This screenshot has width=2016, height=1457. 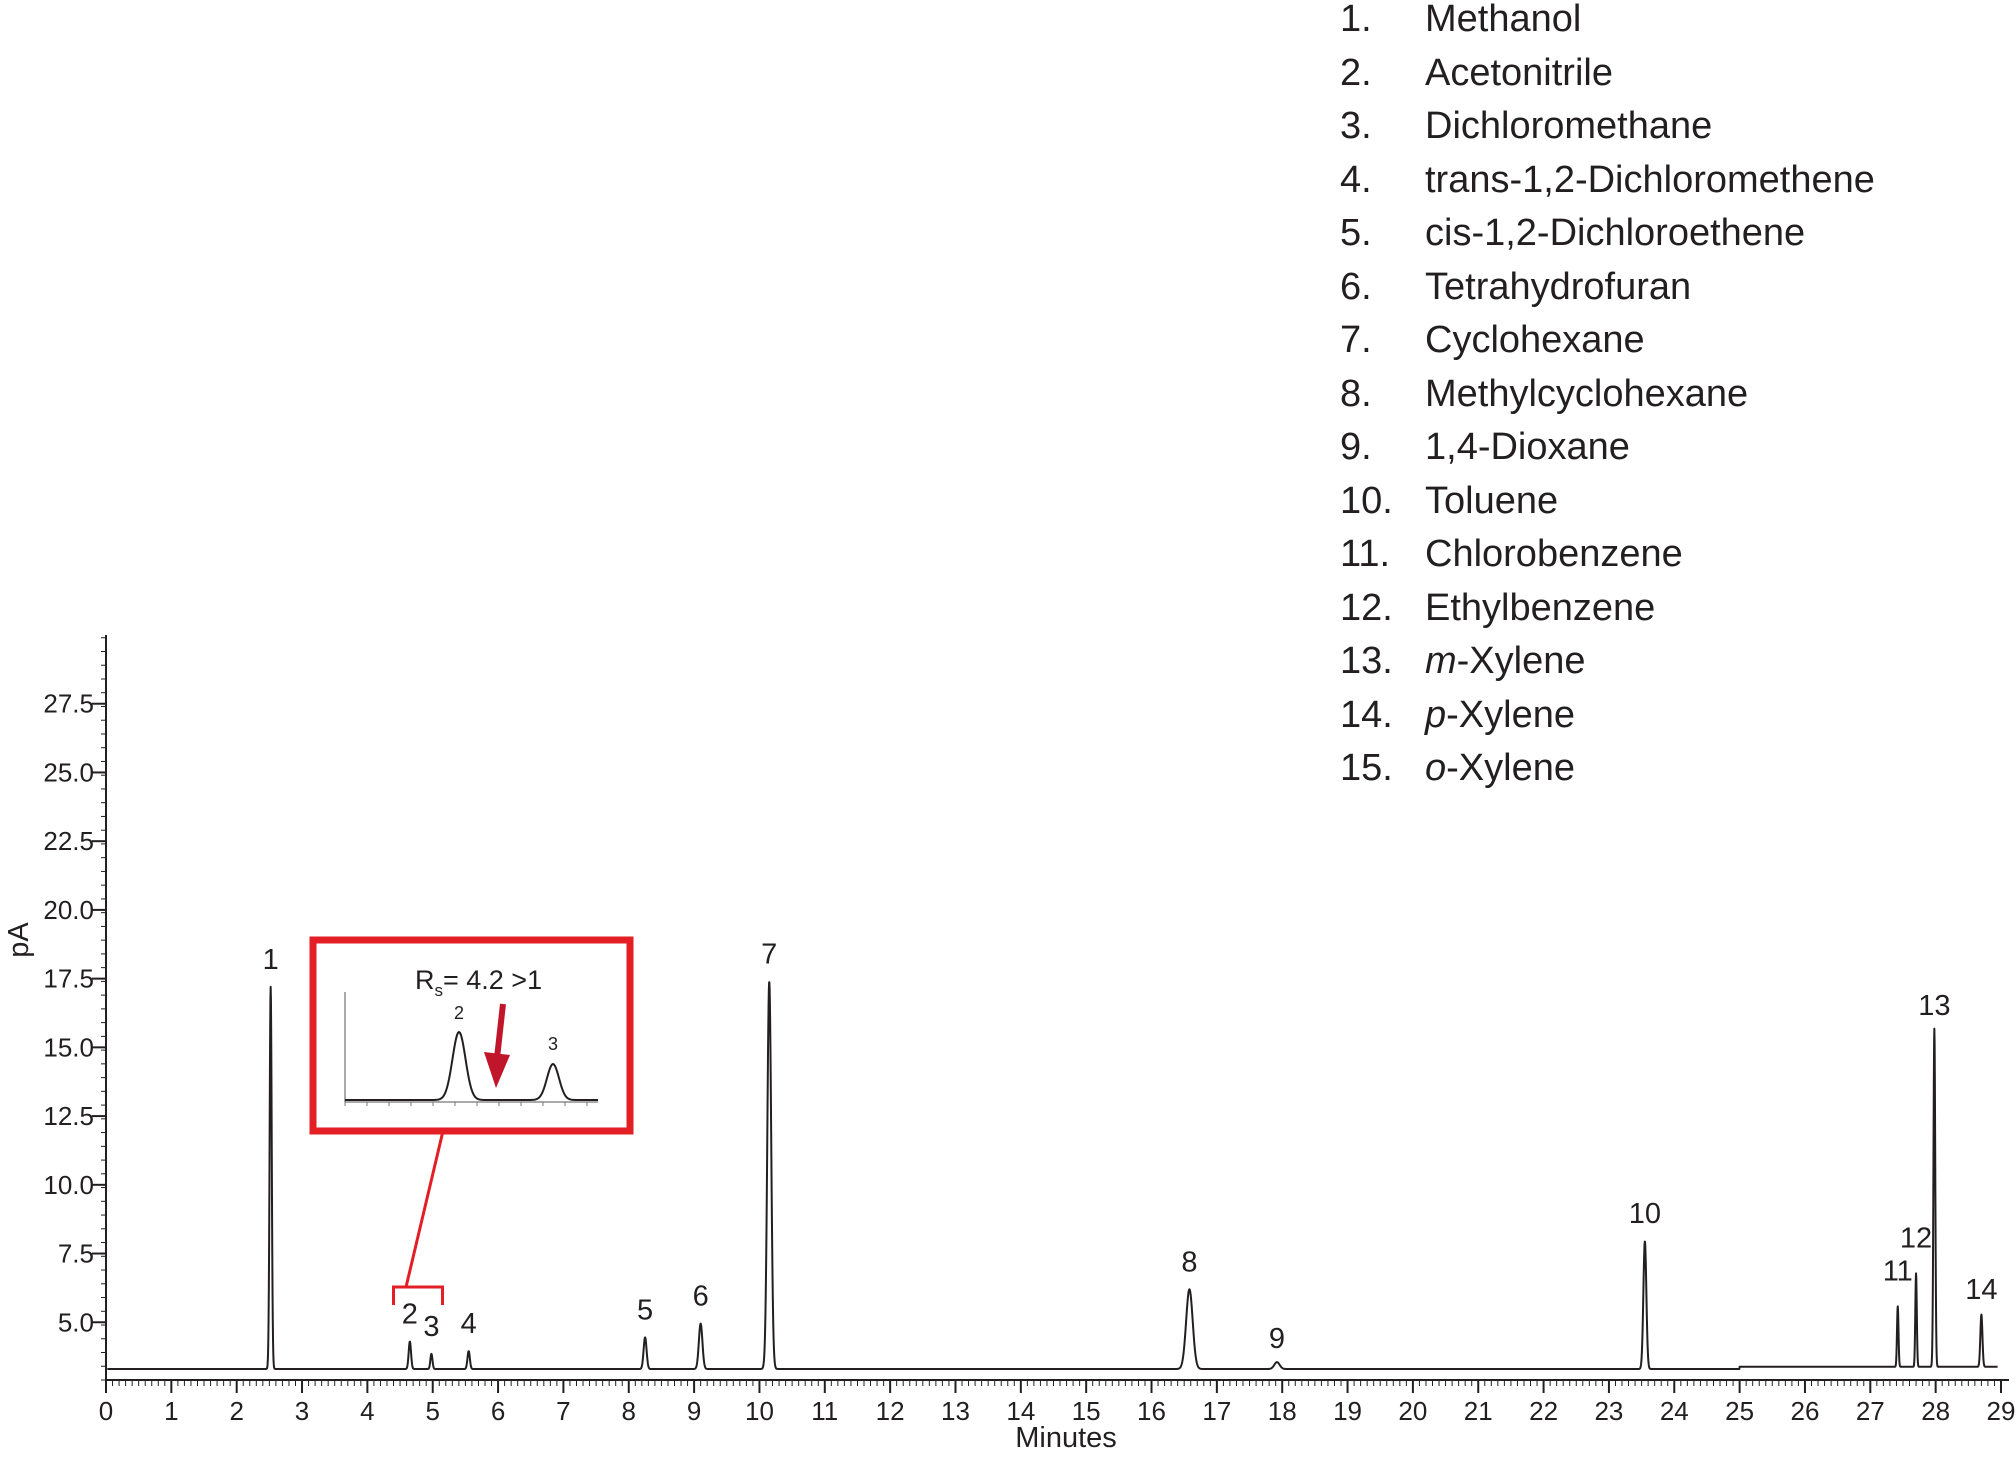 What do you see at coordinates (1650, 179) in the screenshot?
I see `legend-compound-name: trans-1,2-Dichloromethene` at bounding box center [1650, 179].